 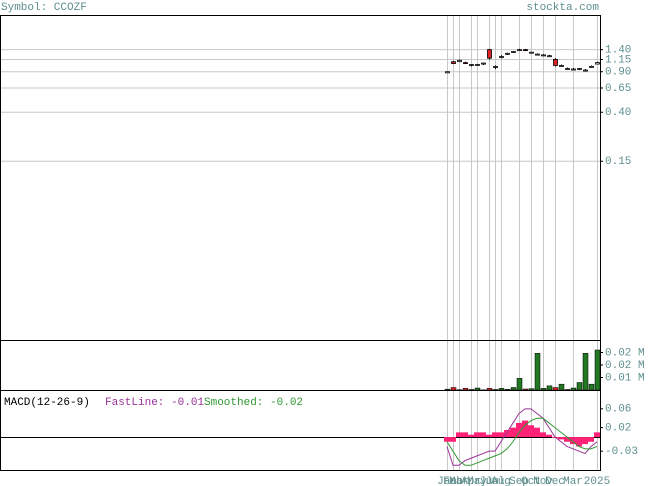 I want to click on x-tick-label: Sep, so click(x=519, y=481).